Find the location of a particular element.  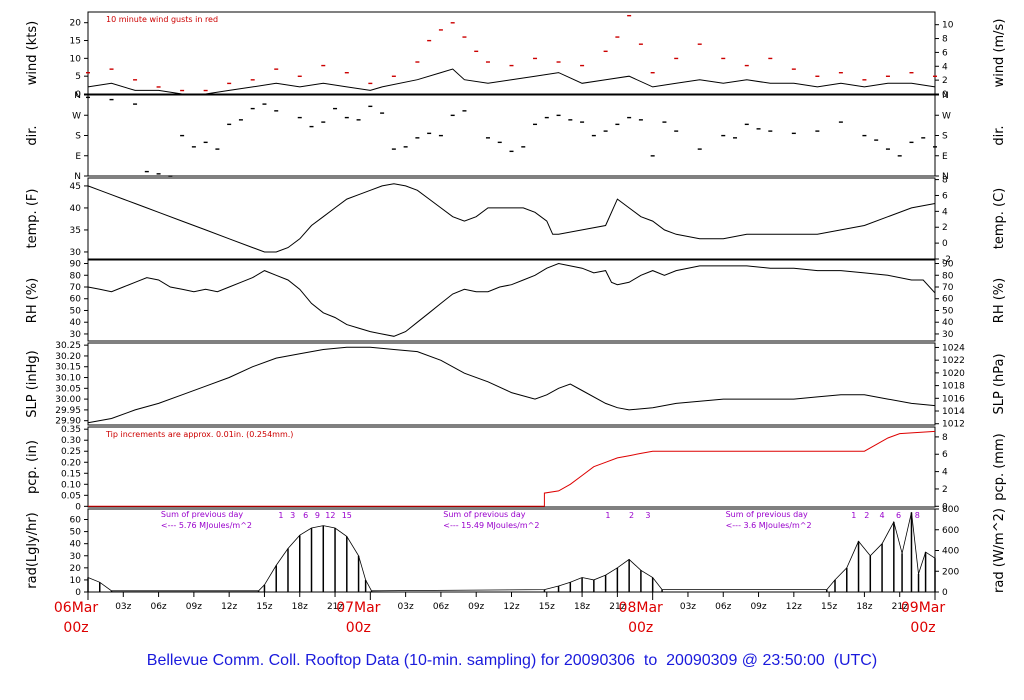

minor-tick-label: 15z is located at coordinates (547, 607).